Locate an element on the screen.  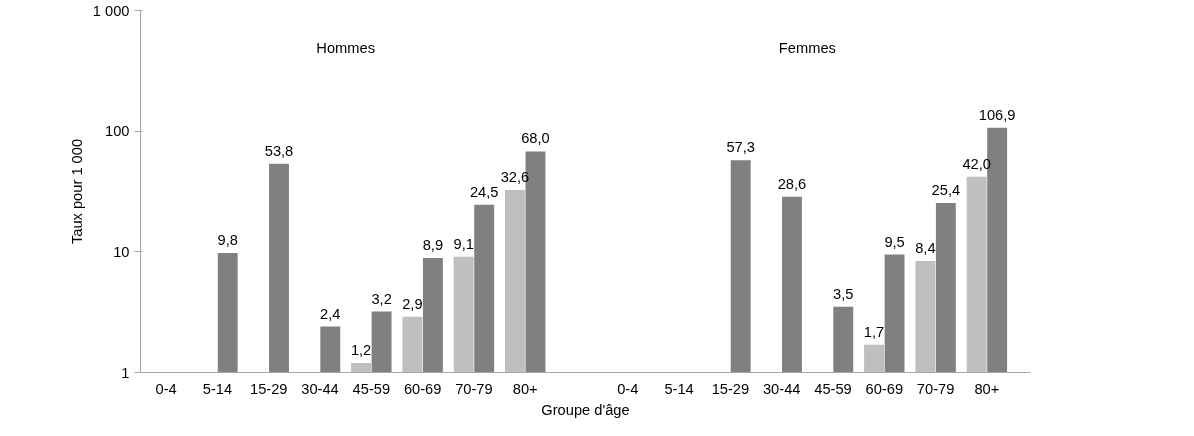
data-label: 28,6 is located at coordinates (792, 183).